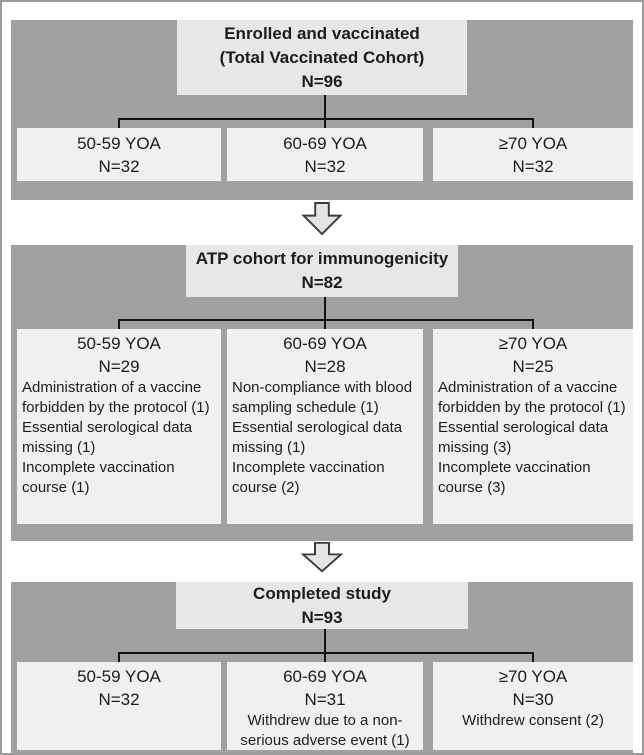 This screenshot has height=755, width=644. What do you see at coordinates (322, 33) in the screenshot?
I see `header-line: Enrolled and vaccinated` at bounding box center [322, 33].